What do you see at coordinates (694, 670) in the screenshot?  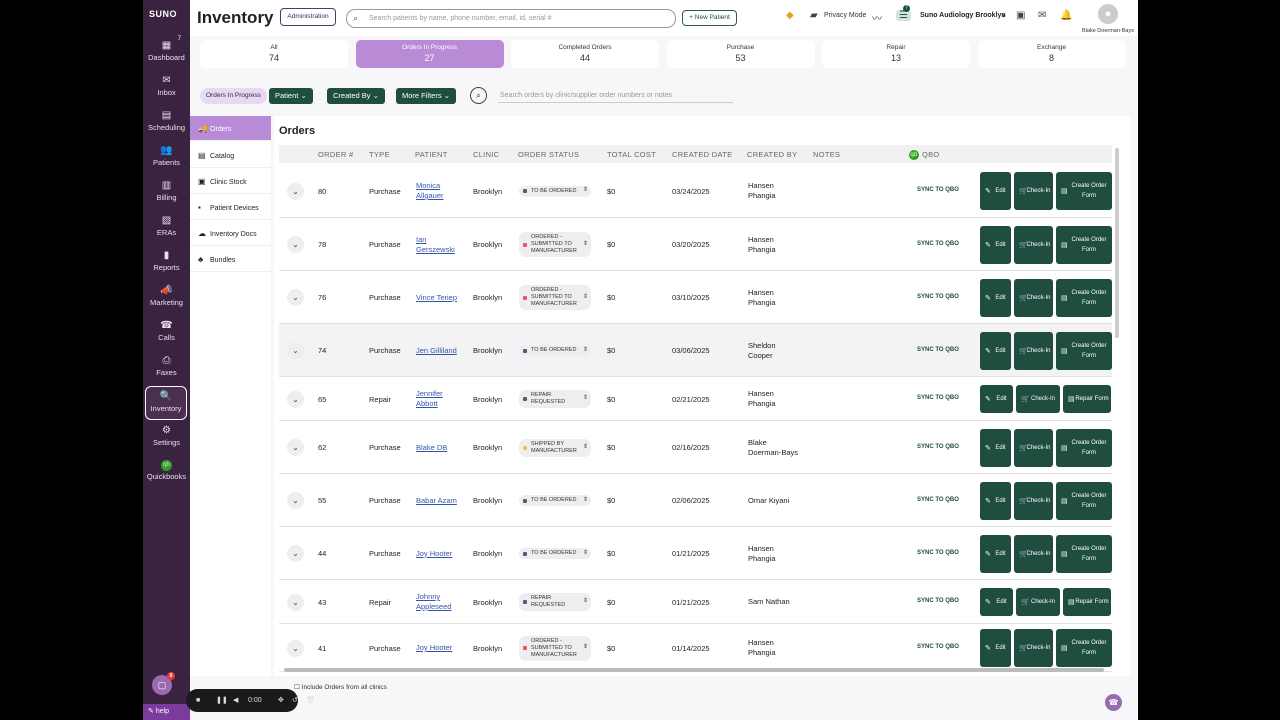 I see `horizontal-scrollbar` at bounding box center [694, 670].